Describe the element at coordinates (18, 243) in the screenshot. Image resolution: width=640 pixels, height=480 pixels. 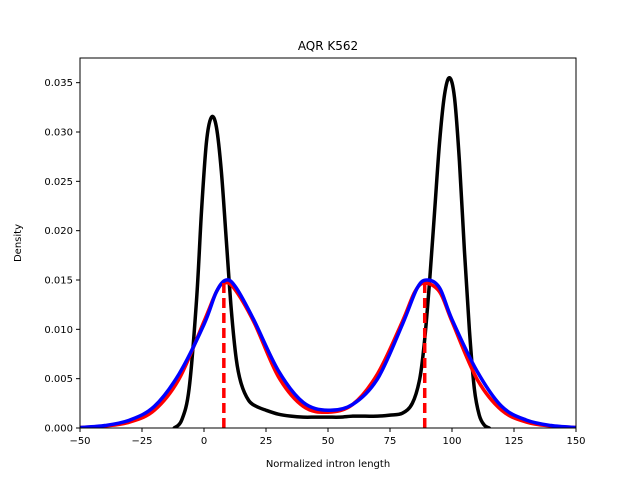
I see `y-axis-label: Density` at that location.